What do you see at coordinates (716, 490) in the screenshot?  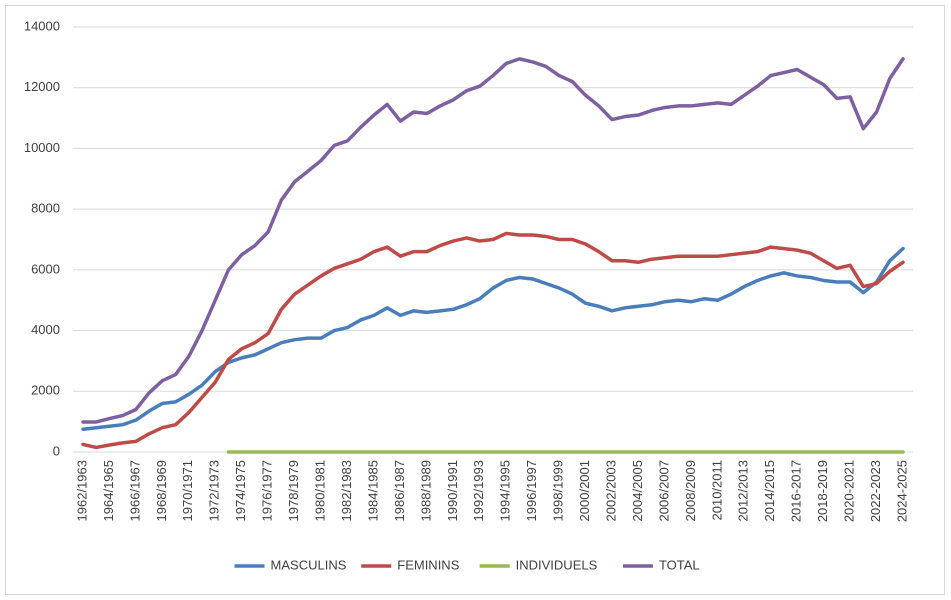 I see `x-tick-label: 2010/2011` at bounding box center [716, 490].